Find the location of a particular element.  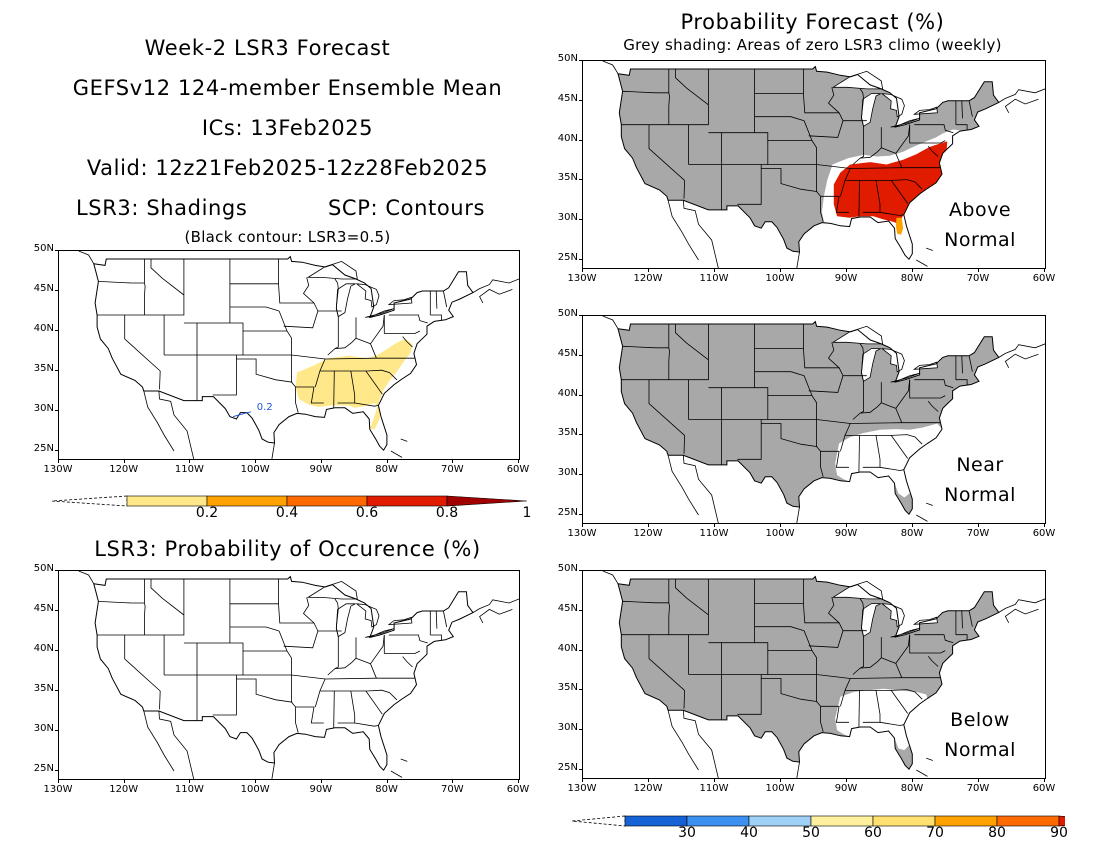

longitude-label: 120W is located at coordinates (648, 533).